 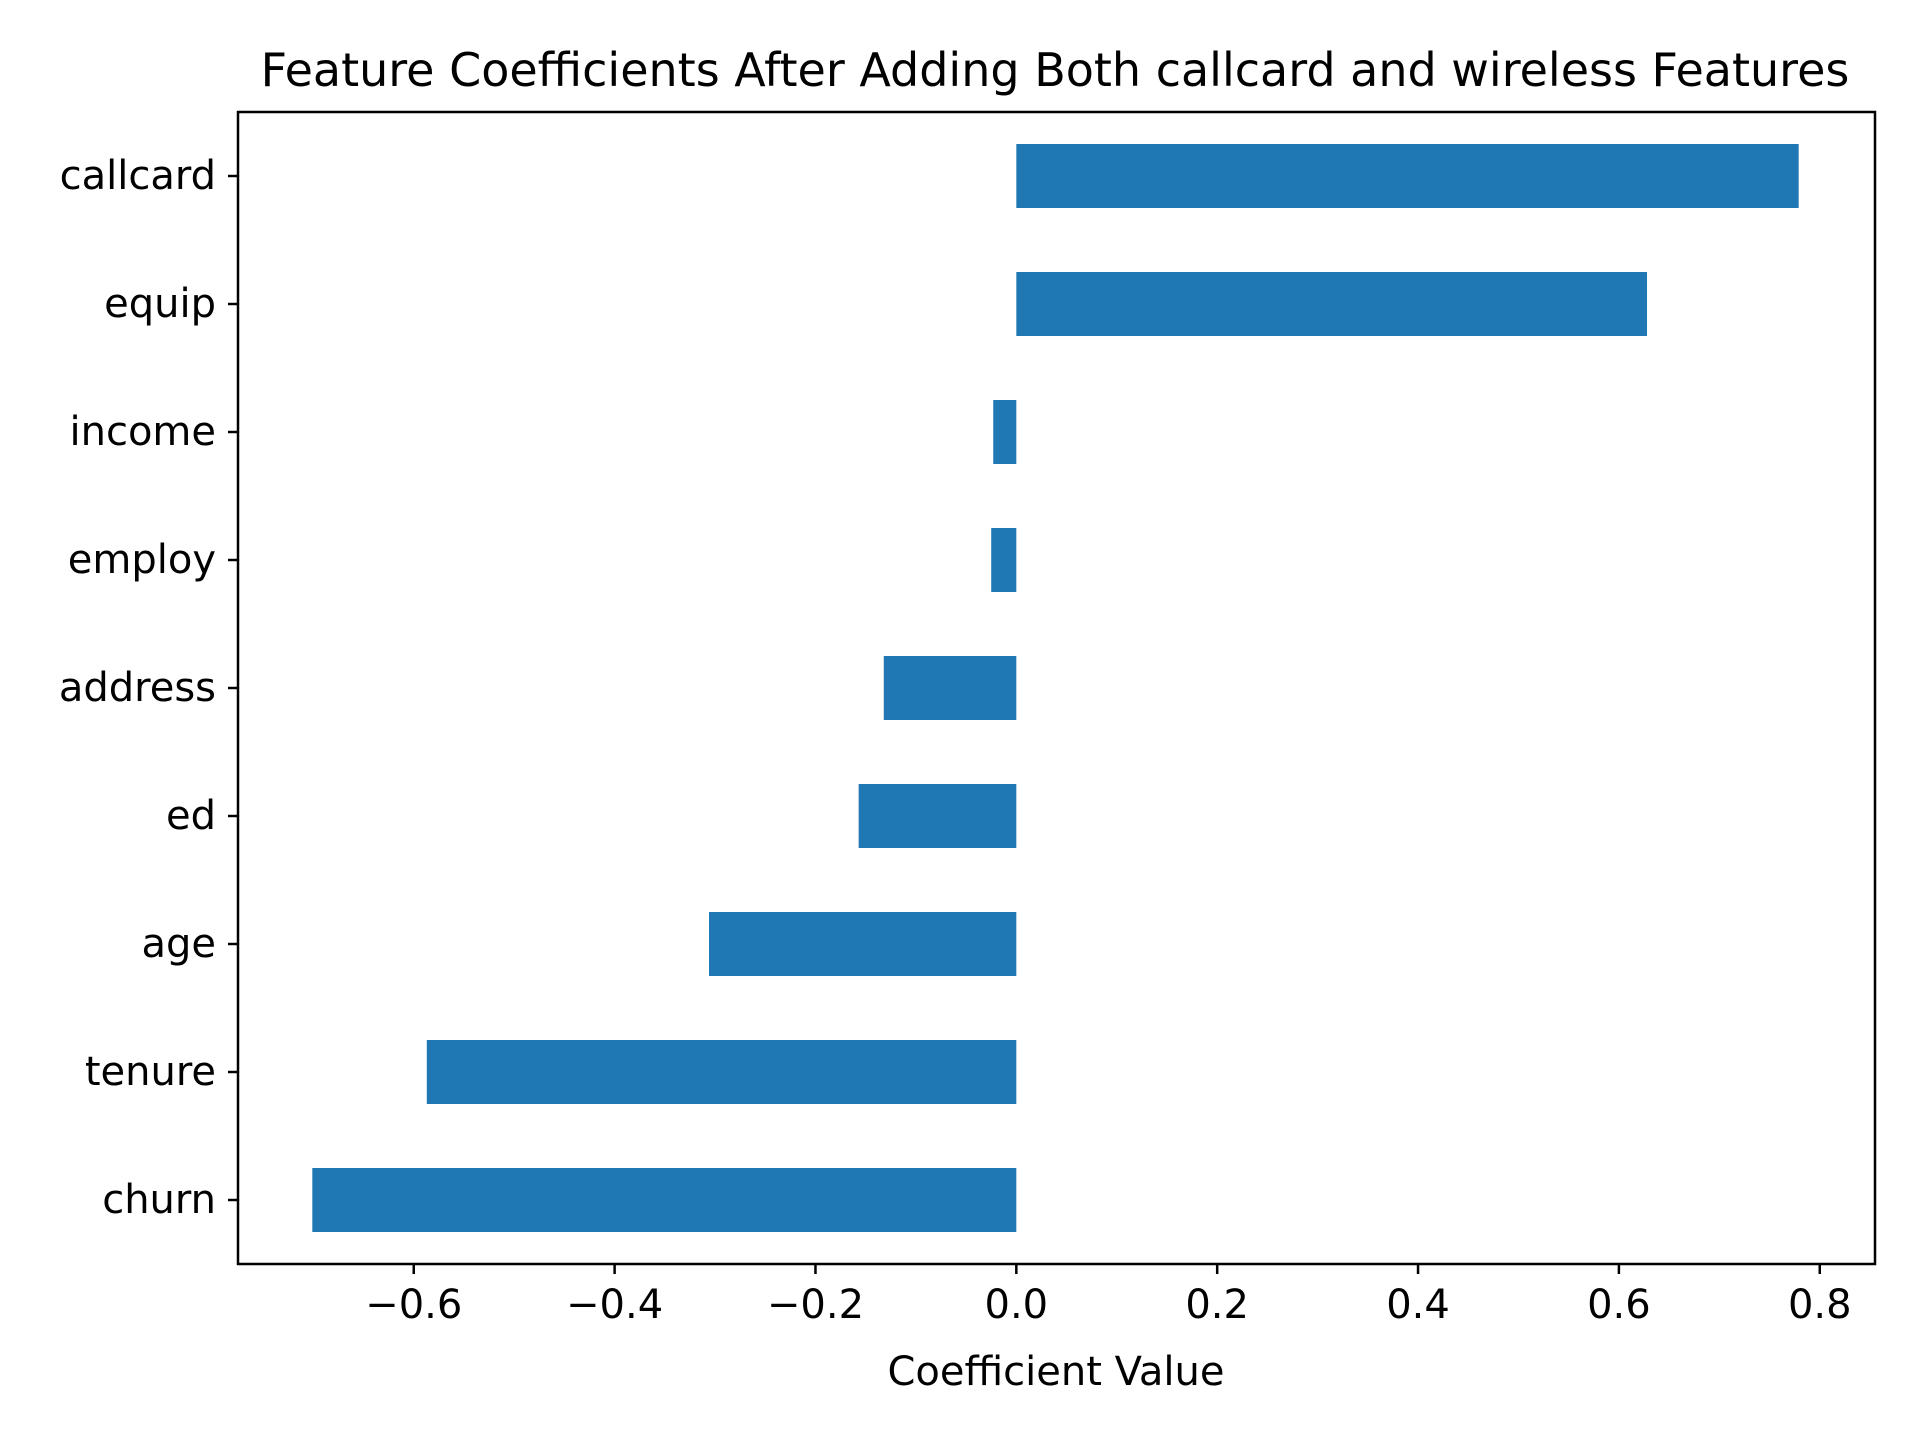 I want to click on bar-employ, so click(x=1004, y=560).